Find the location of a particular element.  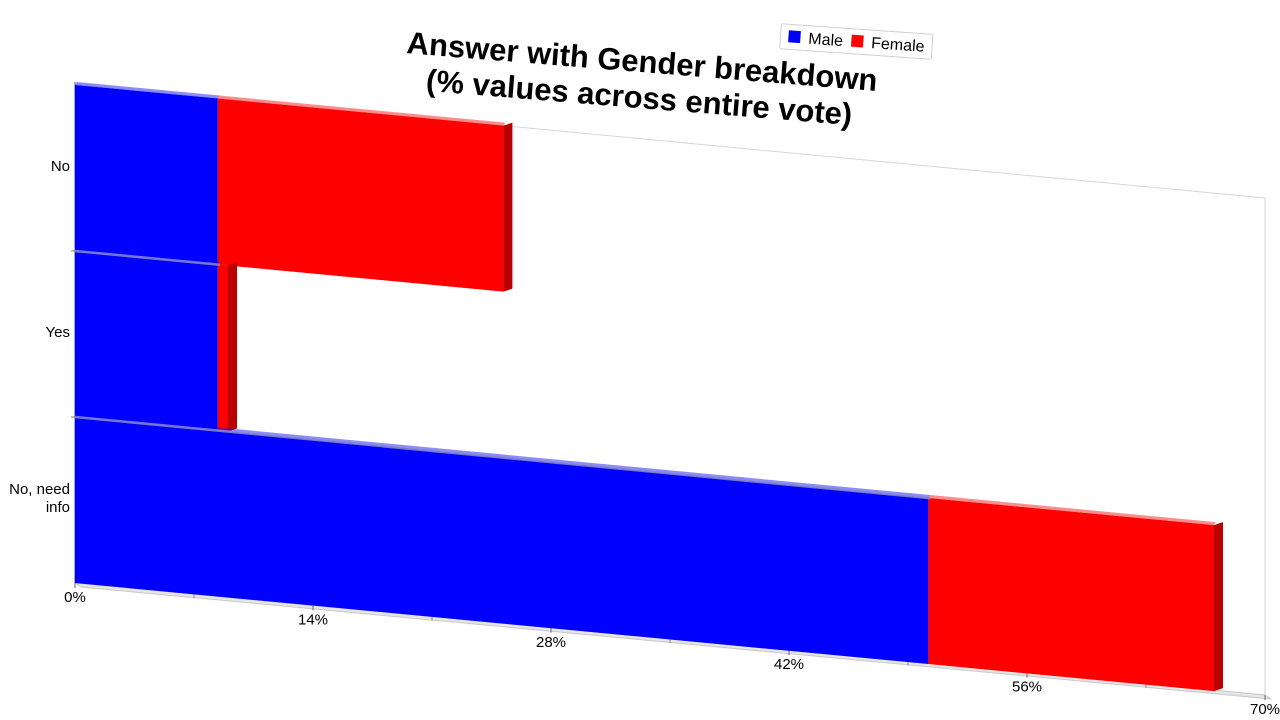

legend: Male Female is located at coordinates (856, 41).